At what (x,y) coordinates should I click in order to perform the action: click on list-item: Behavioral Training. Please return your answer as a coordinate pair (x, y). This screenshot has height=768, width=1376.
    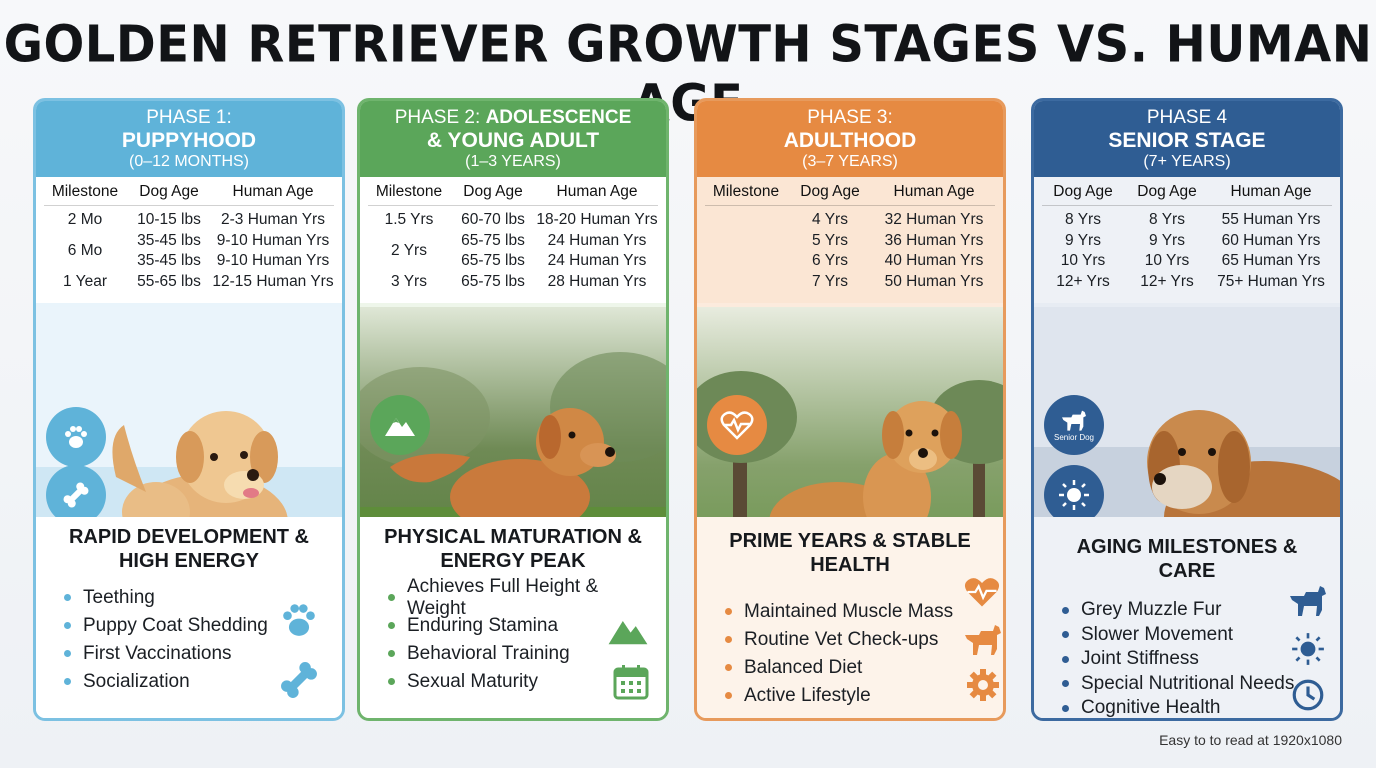
    Looking at the image, I should click on (513, 654).